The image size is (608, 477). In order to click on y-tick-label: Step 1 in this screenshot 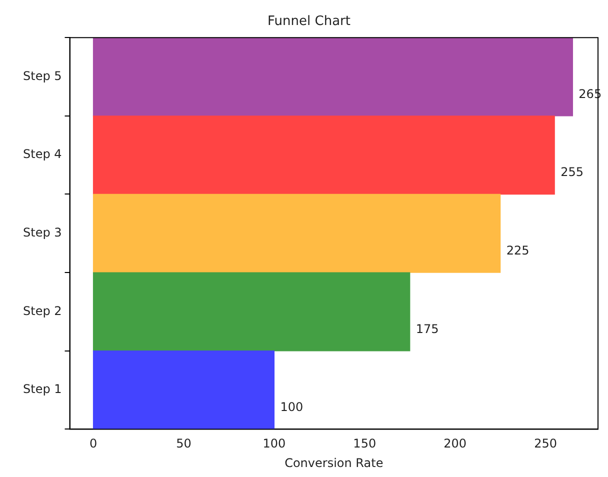, I will do `click(42, 389)`.